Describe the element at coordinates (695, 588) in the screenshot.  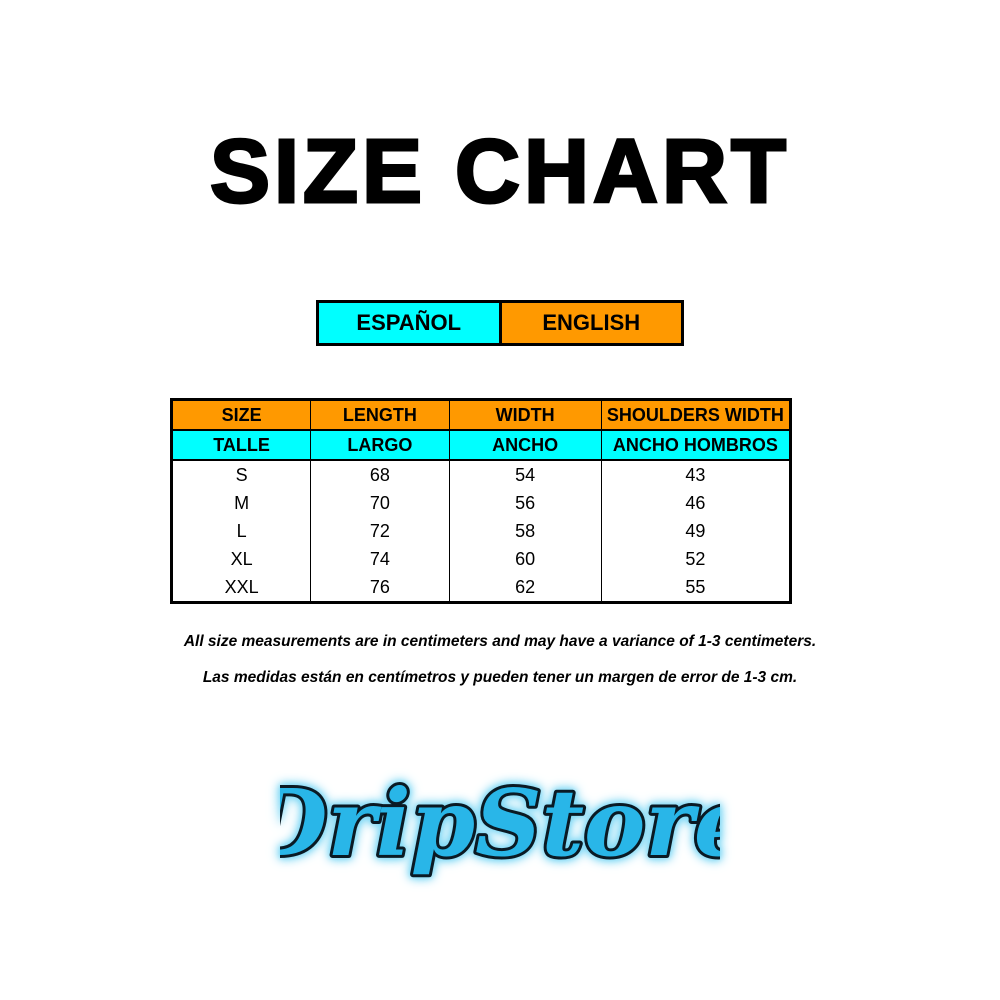
I see `table-cell: 55` at that location.